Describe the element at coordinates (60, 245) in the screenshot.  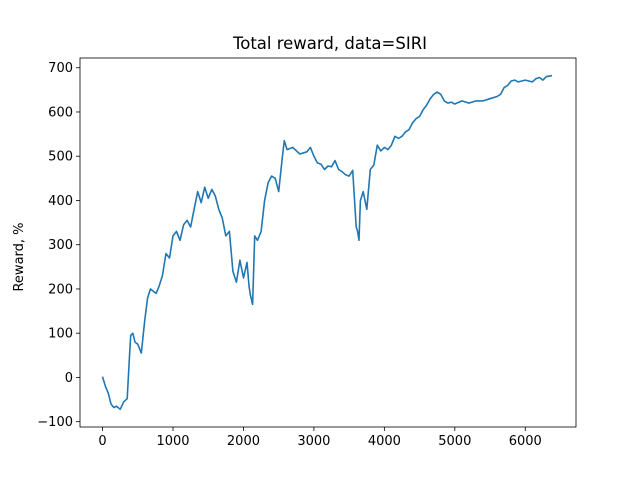
I see `y-tick-label: 300` at that location.